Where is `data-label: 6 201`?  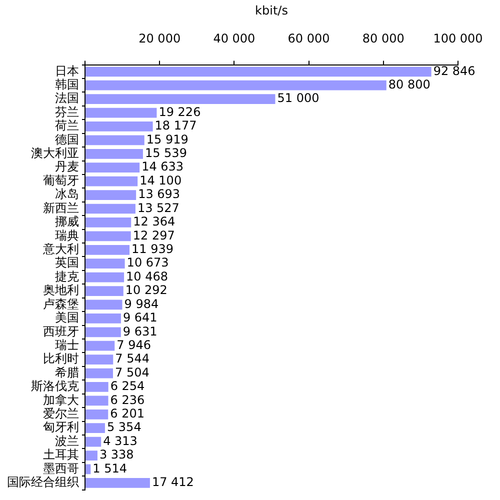 data-label: 6 201 is located at coordinates (127, 413).